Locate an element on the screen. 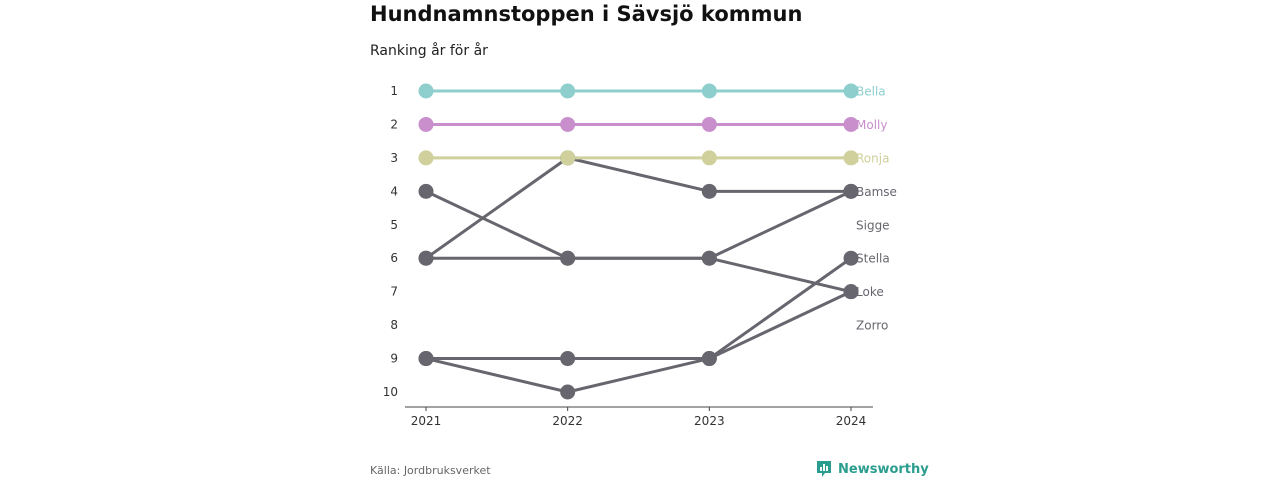 The height and width of the screenshot is (480, 1280). series-line-bamse is located at coordinates (638, 208).